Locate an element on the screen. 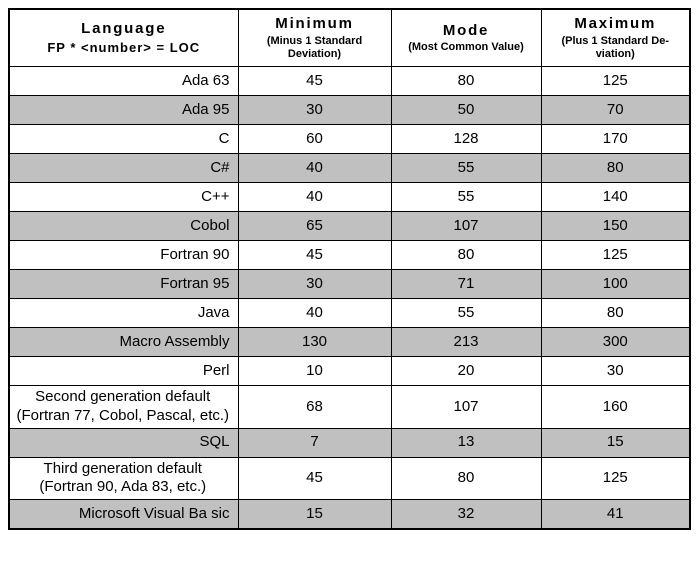 The width and height of the screenshot is (697, 578). maximum-cell: 41 is located at coordinates (615, 514).